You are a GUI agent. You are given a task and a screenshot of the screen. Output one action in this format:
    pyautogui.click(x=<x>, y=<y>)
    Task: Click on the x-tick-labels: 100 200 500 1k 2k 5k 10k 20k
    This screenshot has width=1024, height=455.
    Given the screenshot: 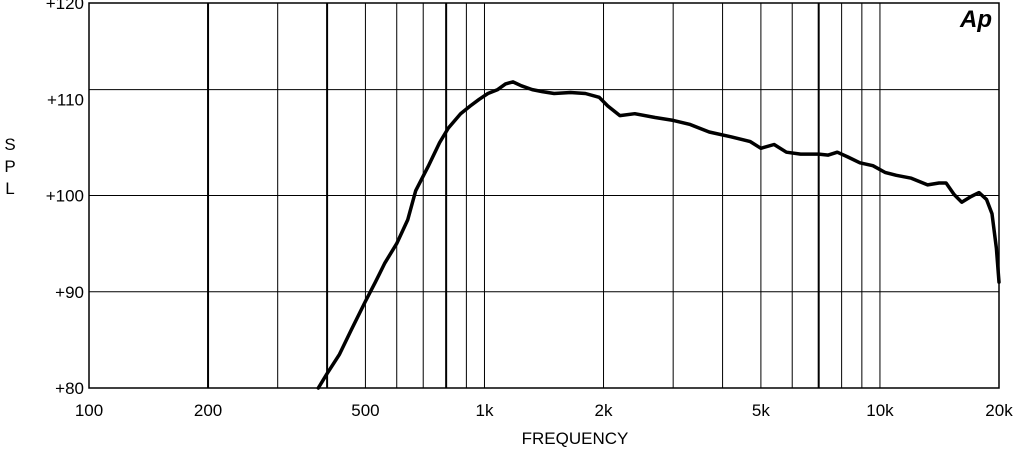 What is the action you would take?
    pyautogui.click(x=544, y=410)
    